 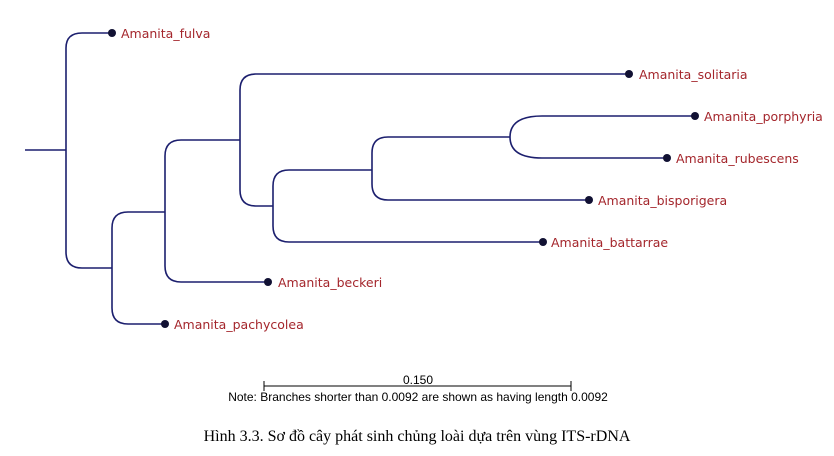 I want to click on branch-pachycolea-clade, so click(x=138, y=268).